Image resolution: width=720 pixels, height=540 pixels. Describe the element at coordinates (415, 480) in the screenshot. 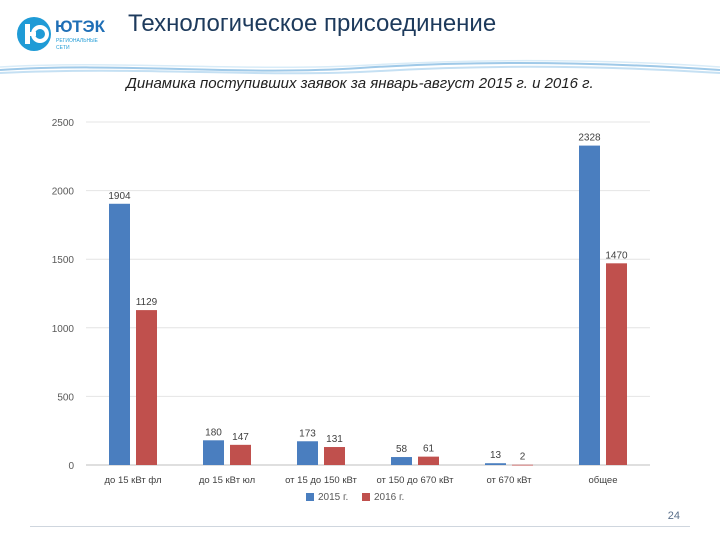

I see `x-tick-label: от 150 до 670 кВт` at that location.